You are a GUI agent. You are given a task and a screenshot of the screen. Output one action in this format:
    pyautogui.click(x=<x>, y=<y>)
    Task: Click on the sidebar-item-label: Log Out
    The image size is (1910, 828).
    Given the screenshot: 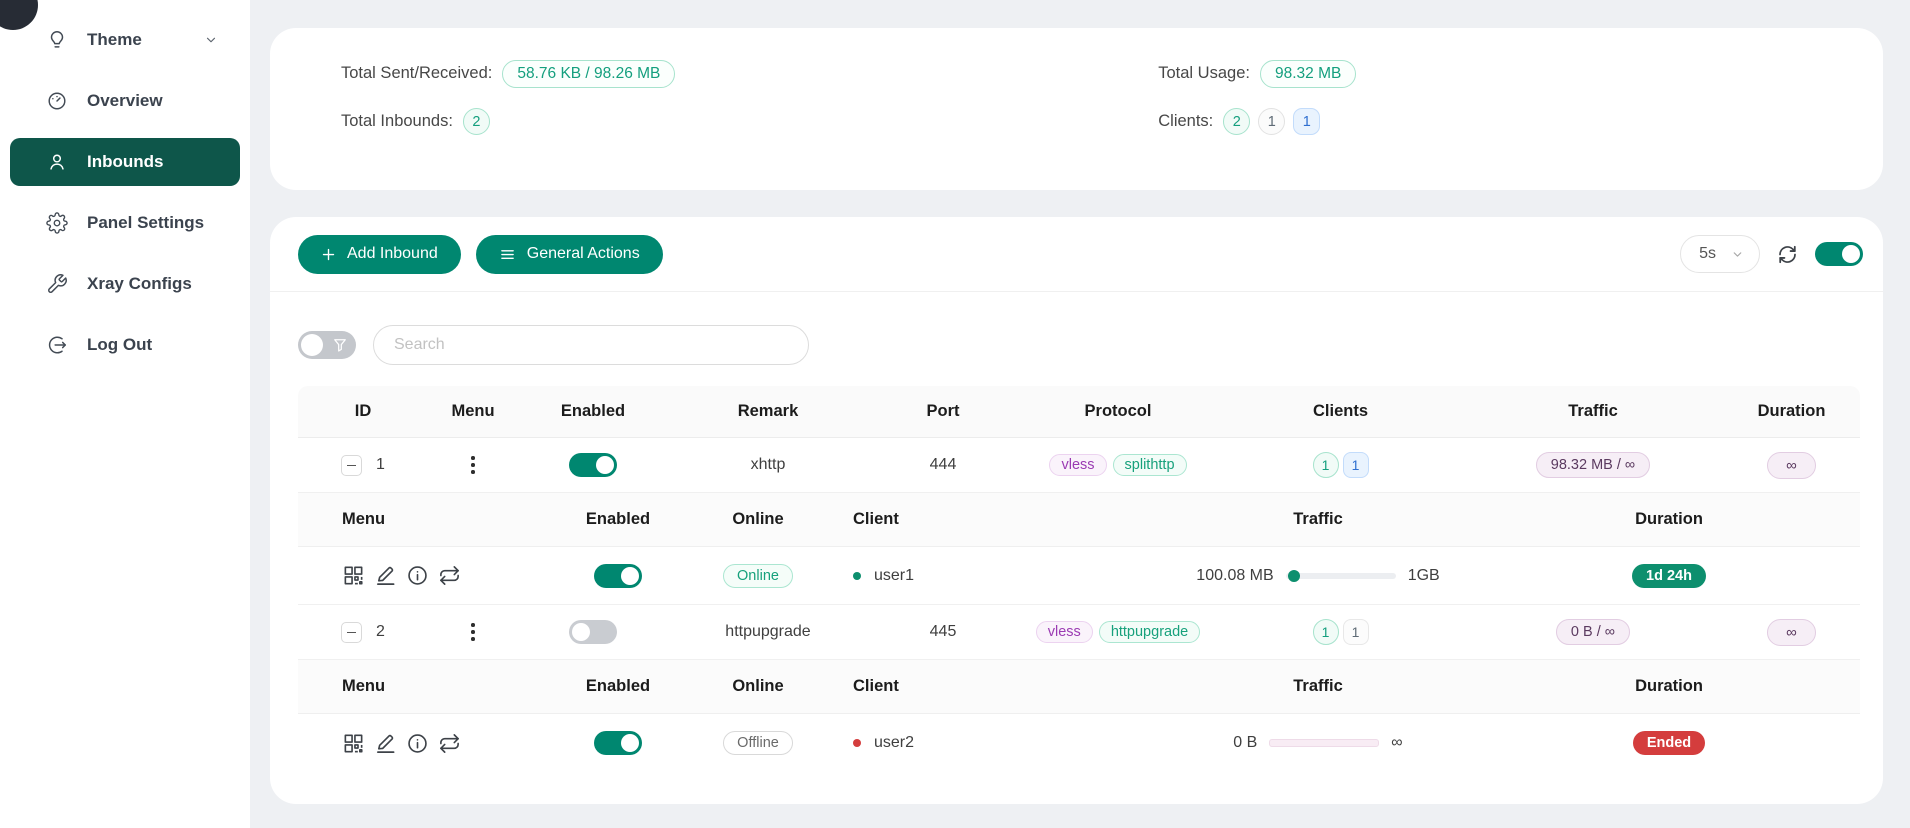 What is the action you would take?
    pyautogui.click(x=120, y=344)
    